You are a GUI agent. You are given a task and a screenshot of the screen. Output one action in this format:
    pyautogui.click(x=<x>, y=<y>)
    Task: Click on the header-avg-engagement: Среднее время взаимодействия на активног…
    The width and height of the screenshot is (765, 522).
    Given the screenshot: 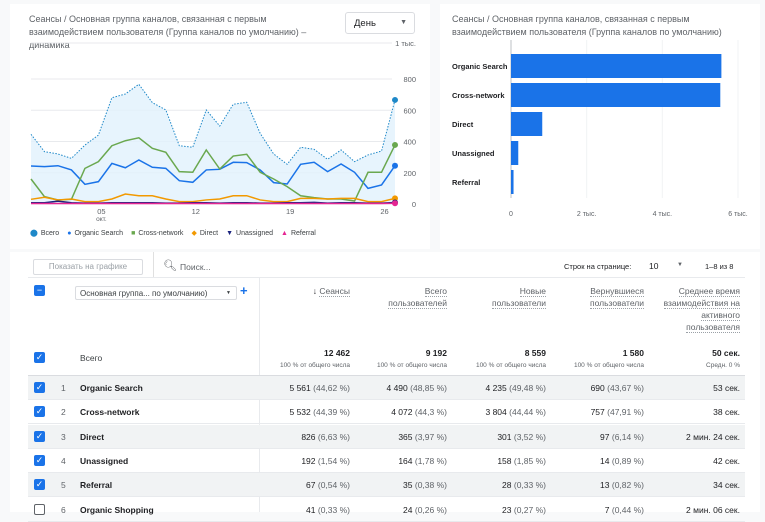 What is the action you would take?
    pyautogui.click(x=700, y=309)
    